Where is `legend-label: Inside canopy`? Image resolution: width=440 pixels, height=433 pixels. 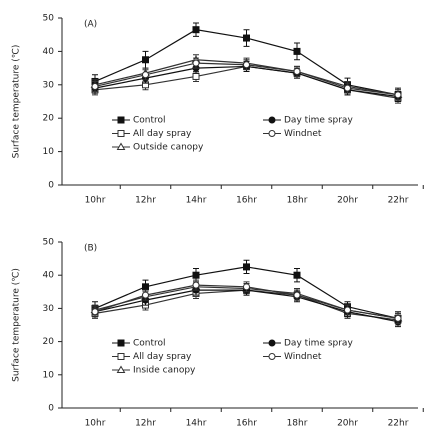
legend-label: Inside canopy is located at coordinates (164, 371).